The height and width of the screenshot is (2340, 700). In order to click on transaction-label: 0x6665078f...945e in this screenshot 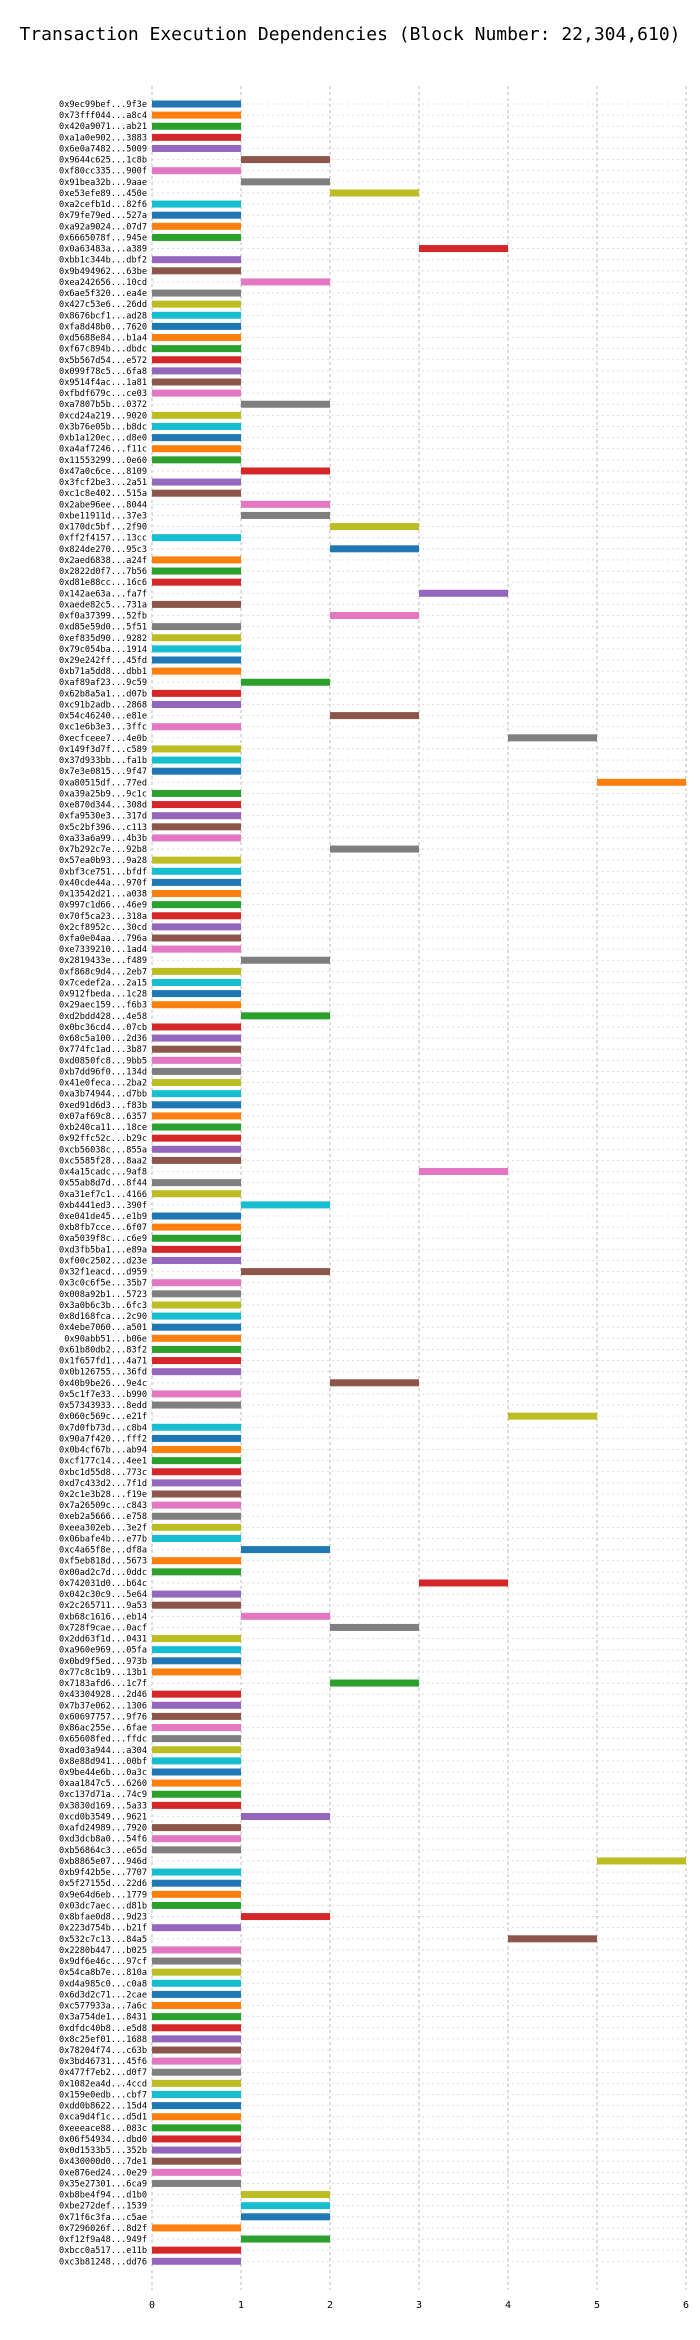, I will do `click(103, 238)`.